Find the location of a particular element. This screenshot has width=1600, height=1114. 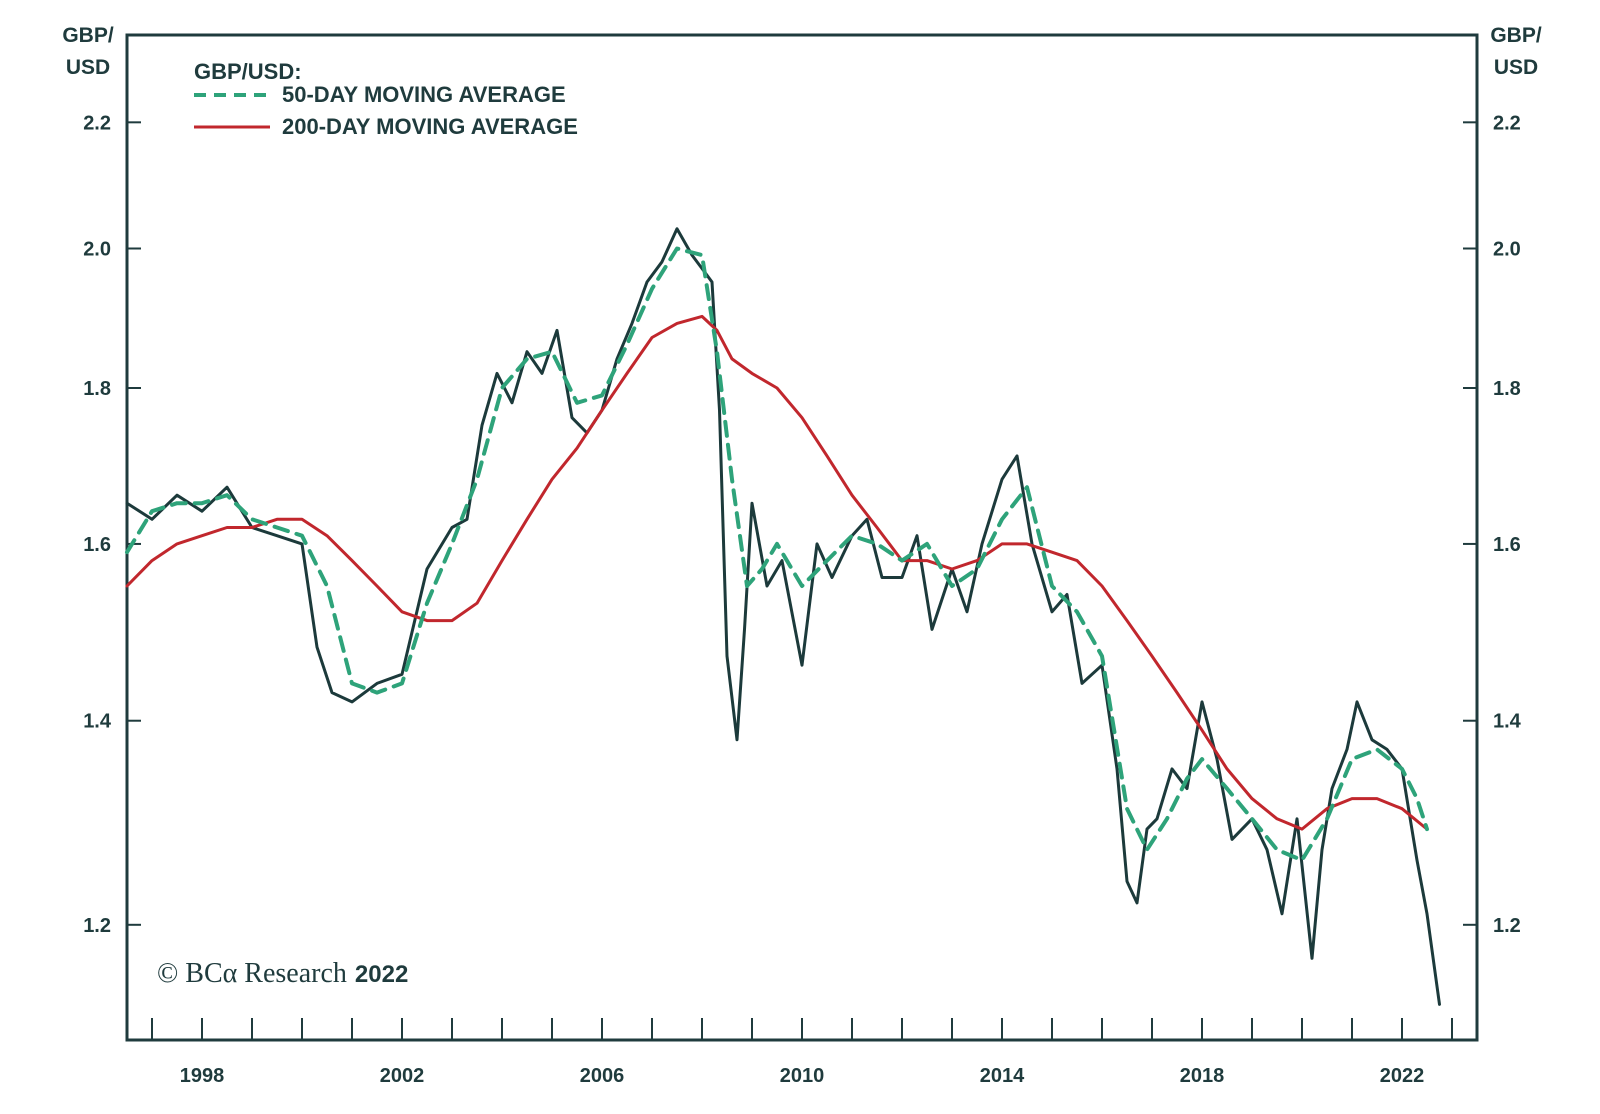

copyright-year: 2022 is located at coordinates (381, 974).